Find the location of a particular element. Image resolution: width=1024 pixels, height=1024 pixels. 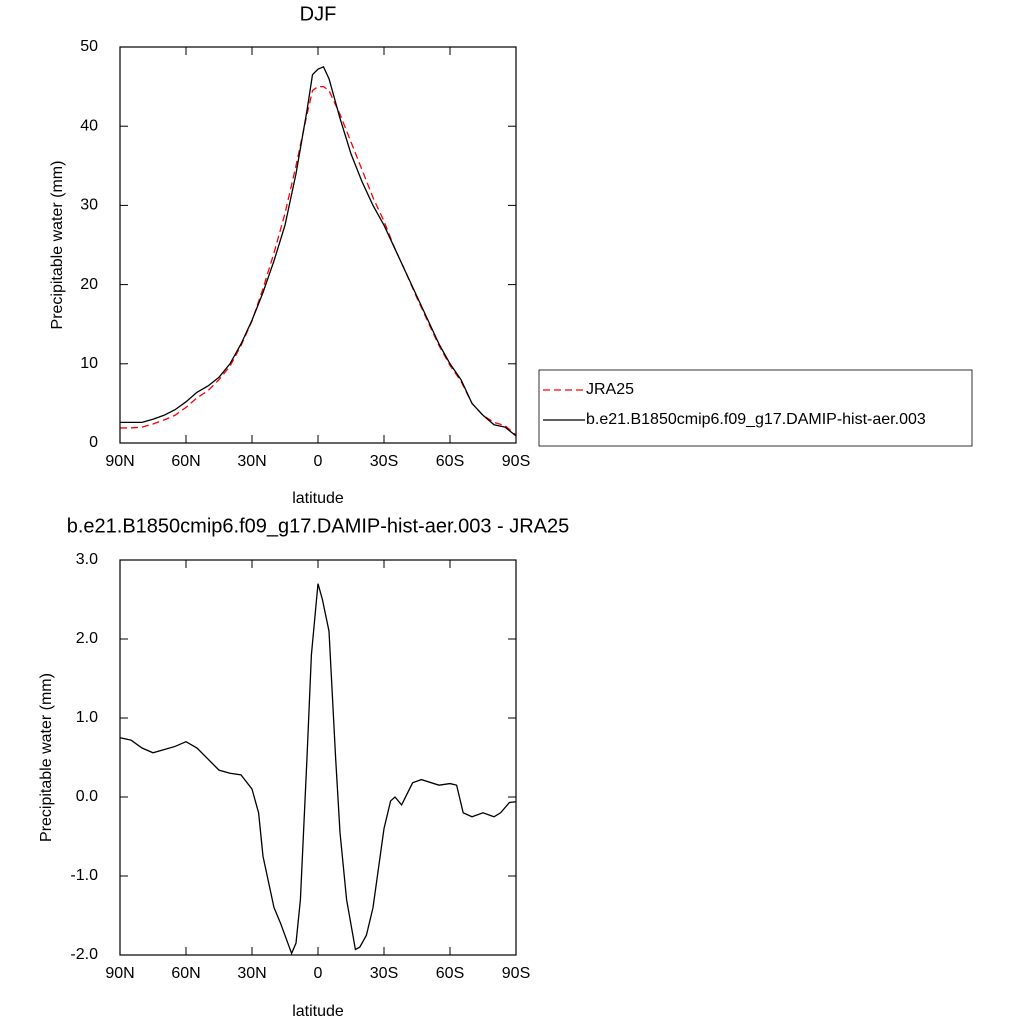

y-tick-label: 3.0 is located at coordinates (87, 559).